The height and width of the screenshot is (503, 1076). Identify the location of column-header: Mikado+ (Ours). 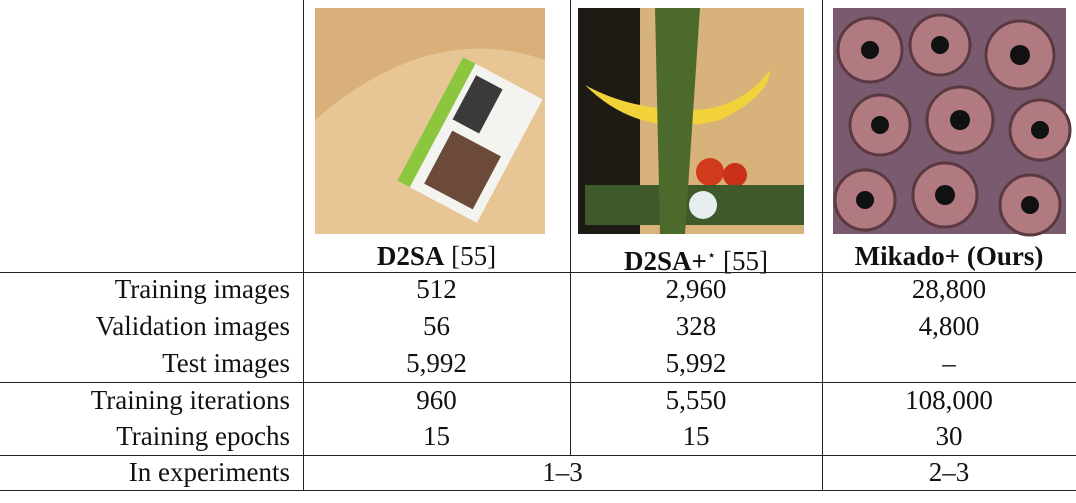
(949, 256).